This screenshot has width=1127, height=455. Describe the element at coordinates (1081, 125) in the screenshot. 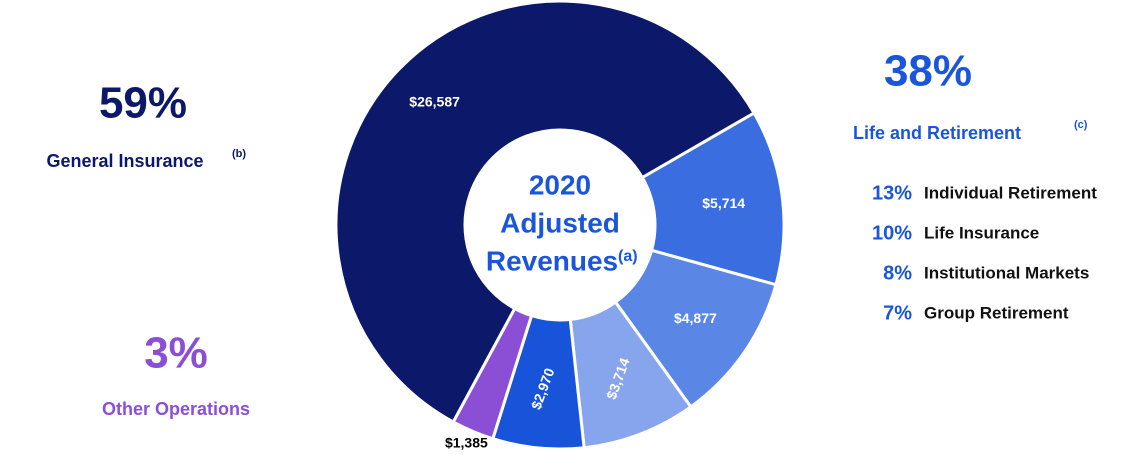

I see `life-note: (c)` at that location.